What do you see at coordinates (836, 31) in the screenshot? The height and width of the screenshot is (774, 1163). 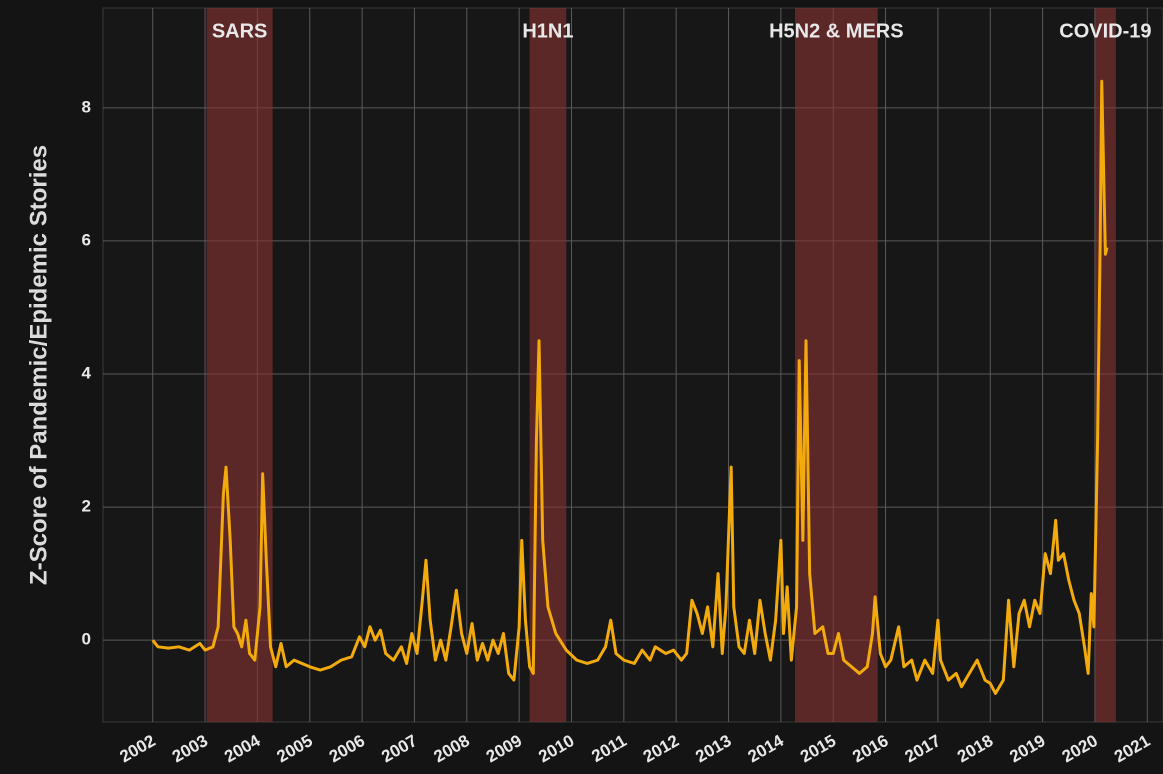 I see `annotation: H5N2 & MERS` at bounding box center [836, 31].